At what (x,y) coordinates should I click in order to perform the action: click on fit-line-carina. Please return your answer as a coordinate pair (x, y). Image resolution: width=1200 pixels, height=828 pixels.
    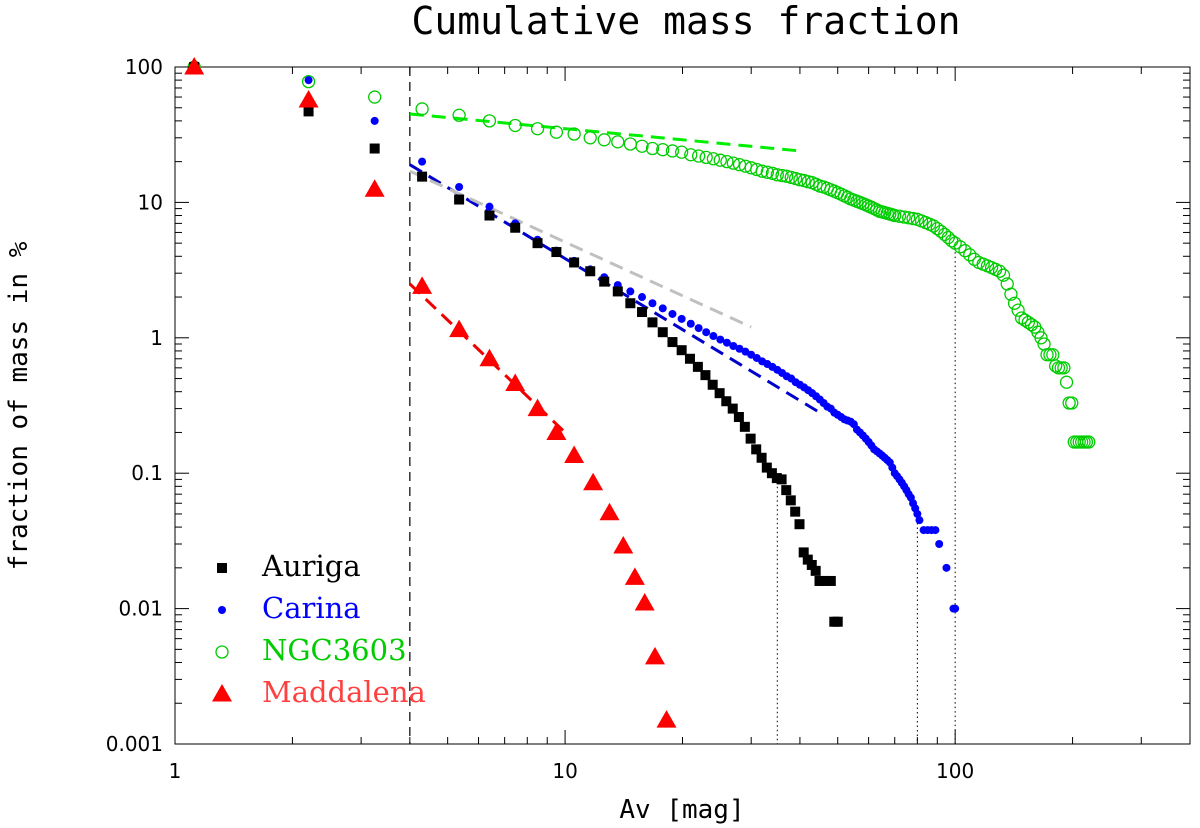
    Looking at the image, I should click on (615, 288).